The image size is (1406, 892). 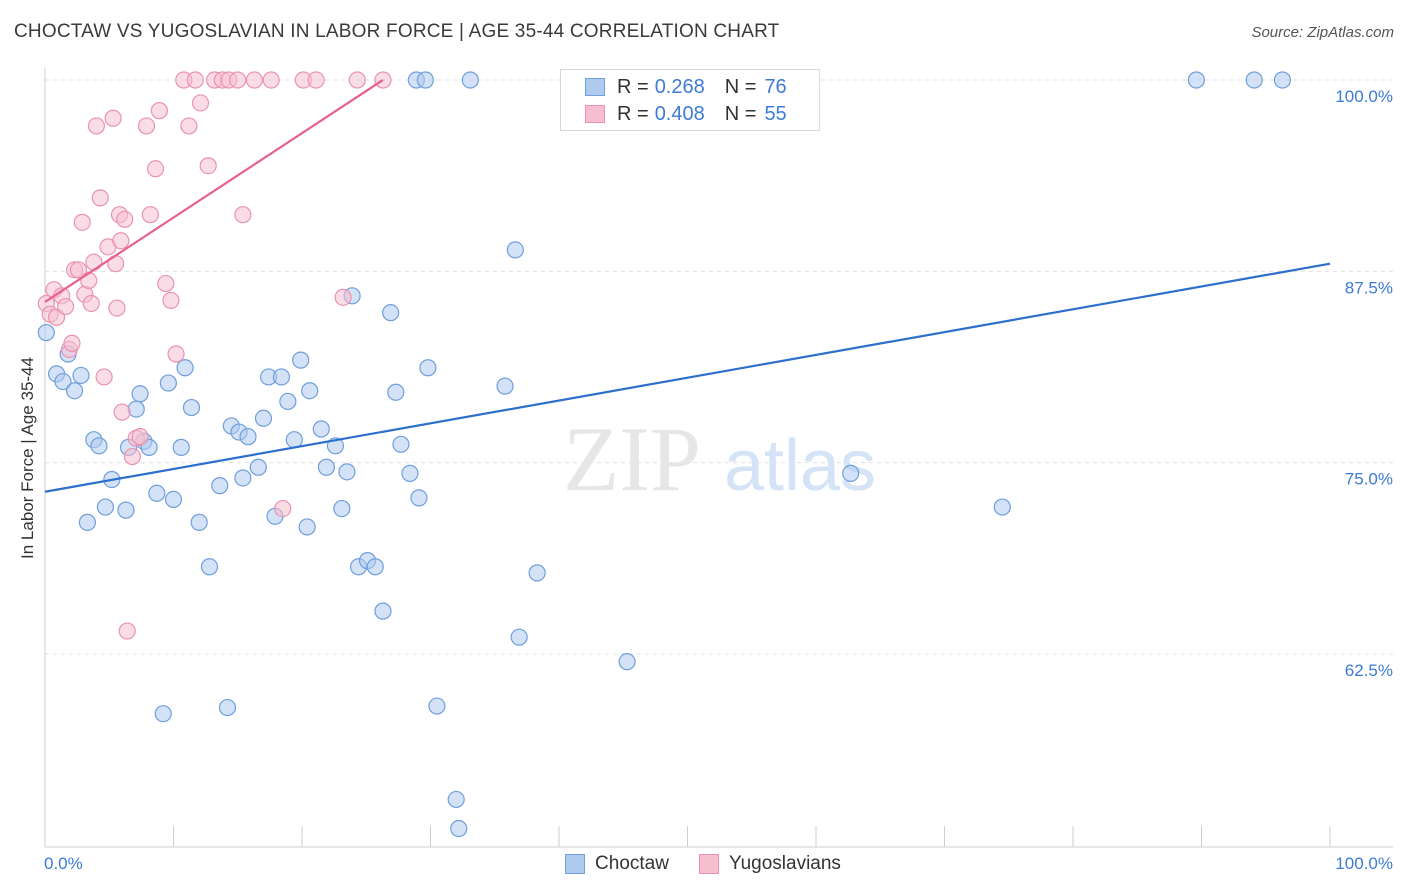 I want to click on bottom-legend: Choctaw Yugoslavians, so click(x=703, y=864).